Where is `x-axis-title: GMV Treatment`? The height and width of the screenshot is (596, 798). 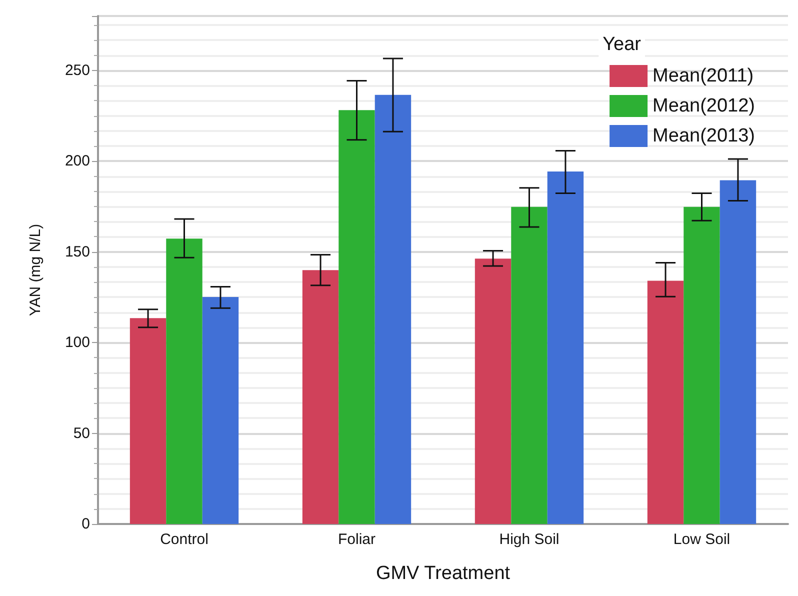 x-axis-title: GMV Treatment is located at coordinates (443, 573).